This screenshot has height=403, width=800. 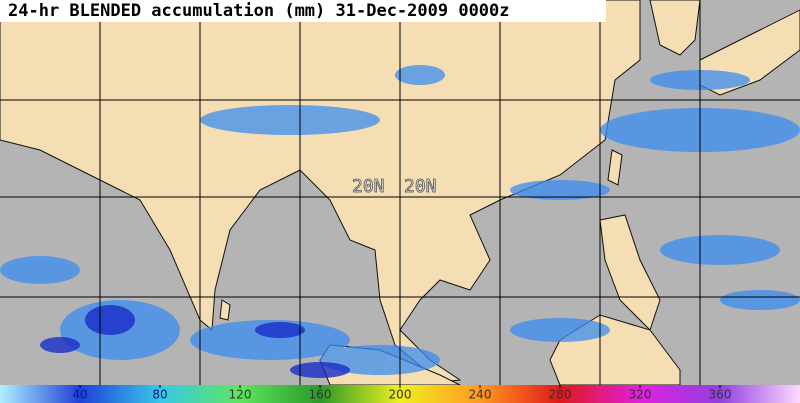 What do you see at coordinates (195, 341) in the screenshot?
I see `precip-heavy` at bounding box center [195, 341].